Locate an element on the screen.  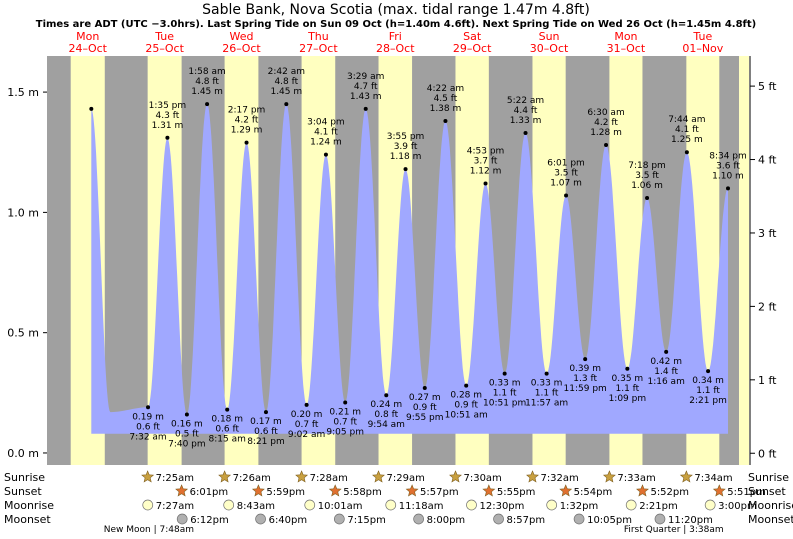
event-time: 2:21pm is located at coordinates (658, 506).